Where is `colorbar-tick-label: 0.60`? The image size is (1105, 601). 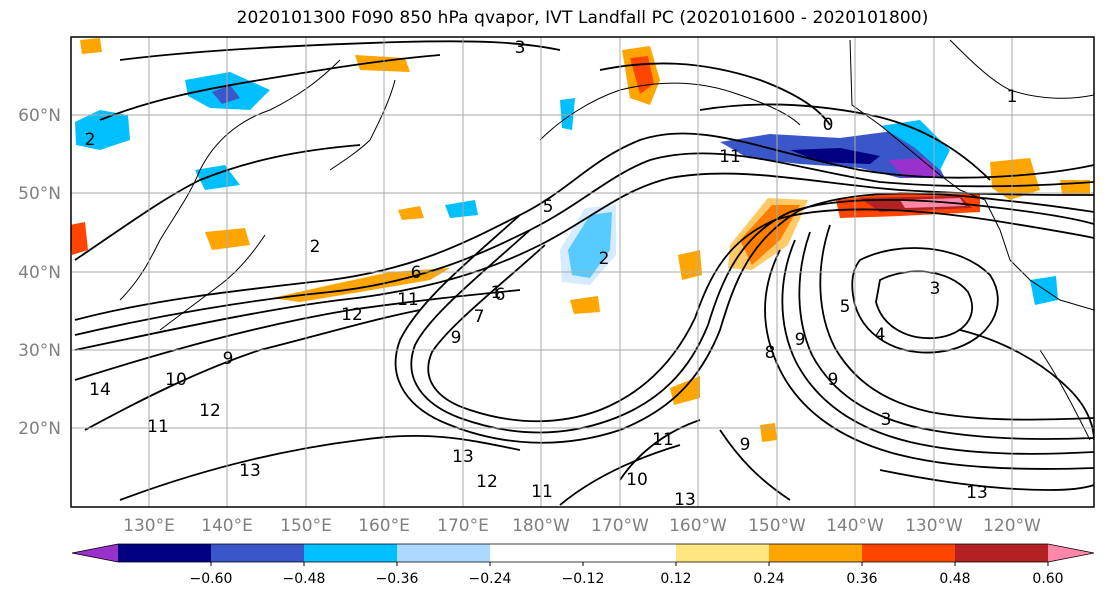 colorbar-tick-label: 0.60 is located at coordinates (1047, 579).